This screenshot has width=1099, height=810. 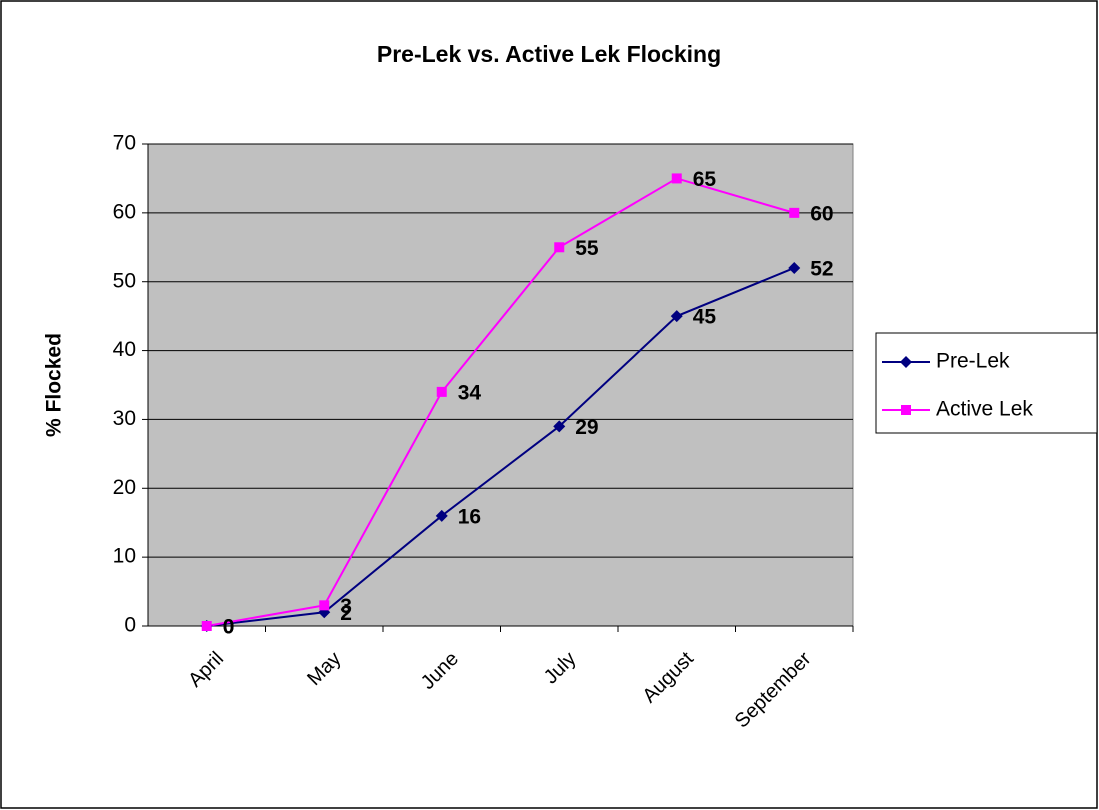 What do you see at coordinates (124, 280) in the screenshot?
I see `y-tick-label: 50` at bounding box center [124, 280].